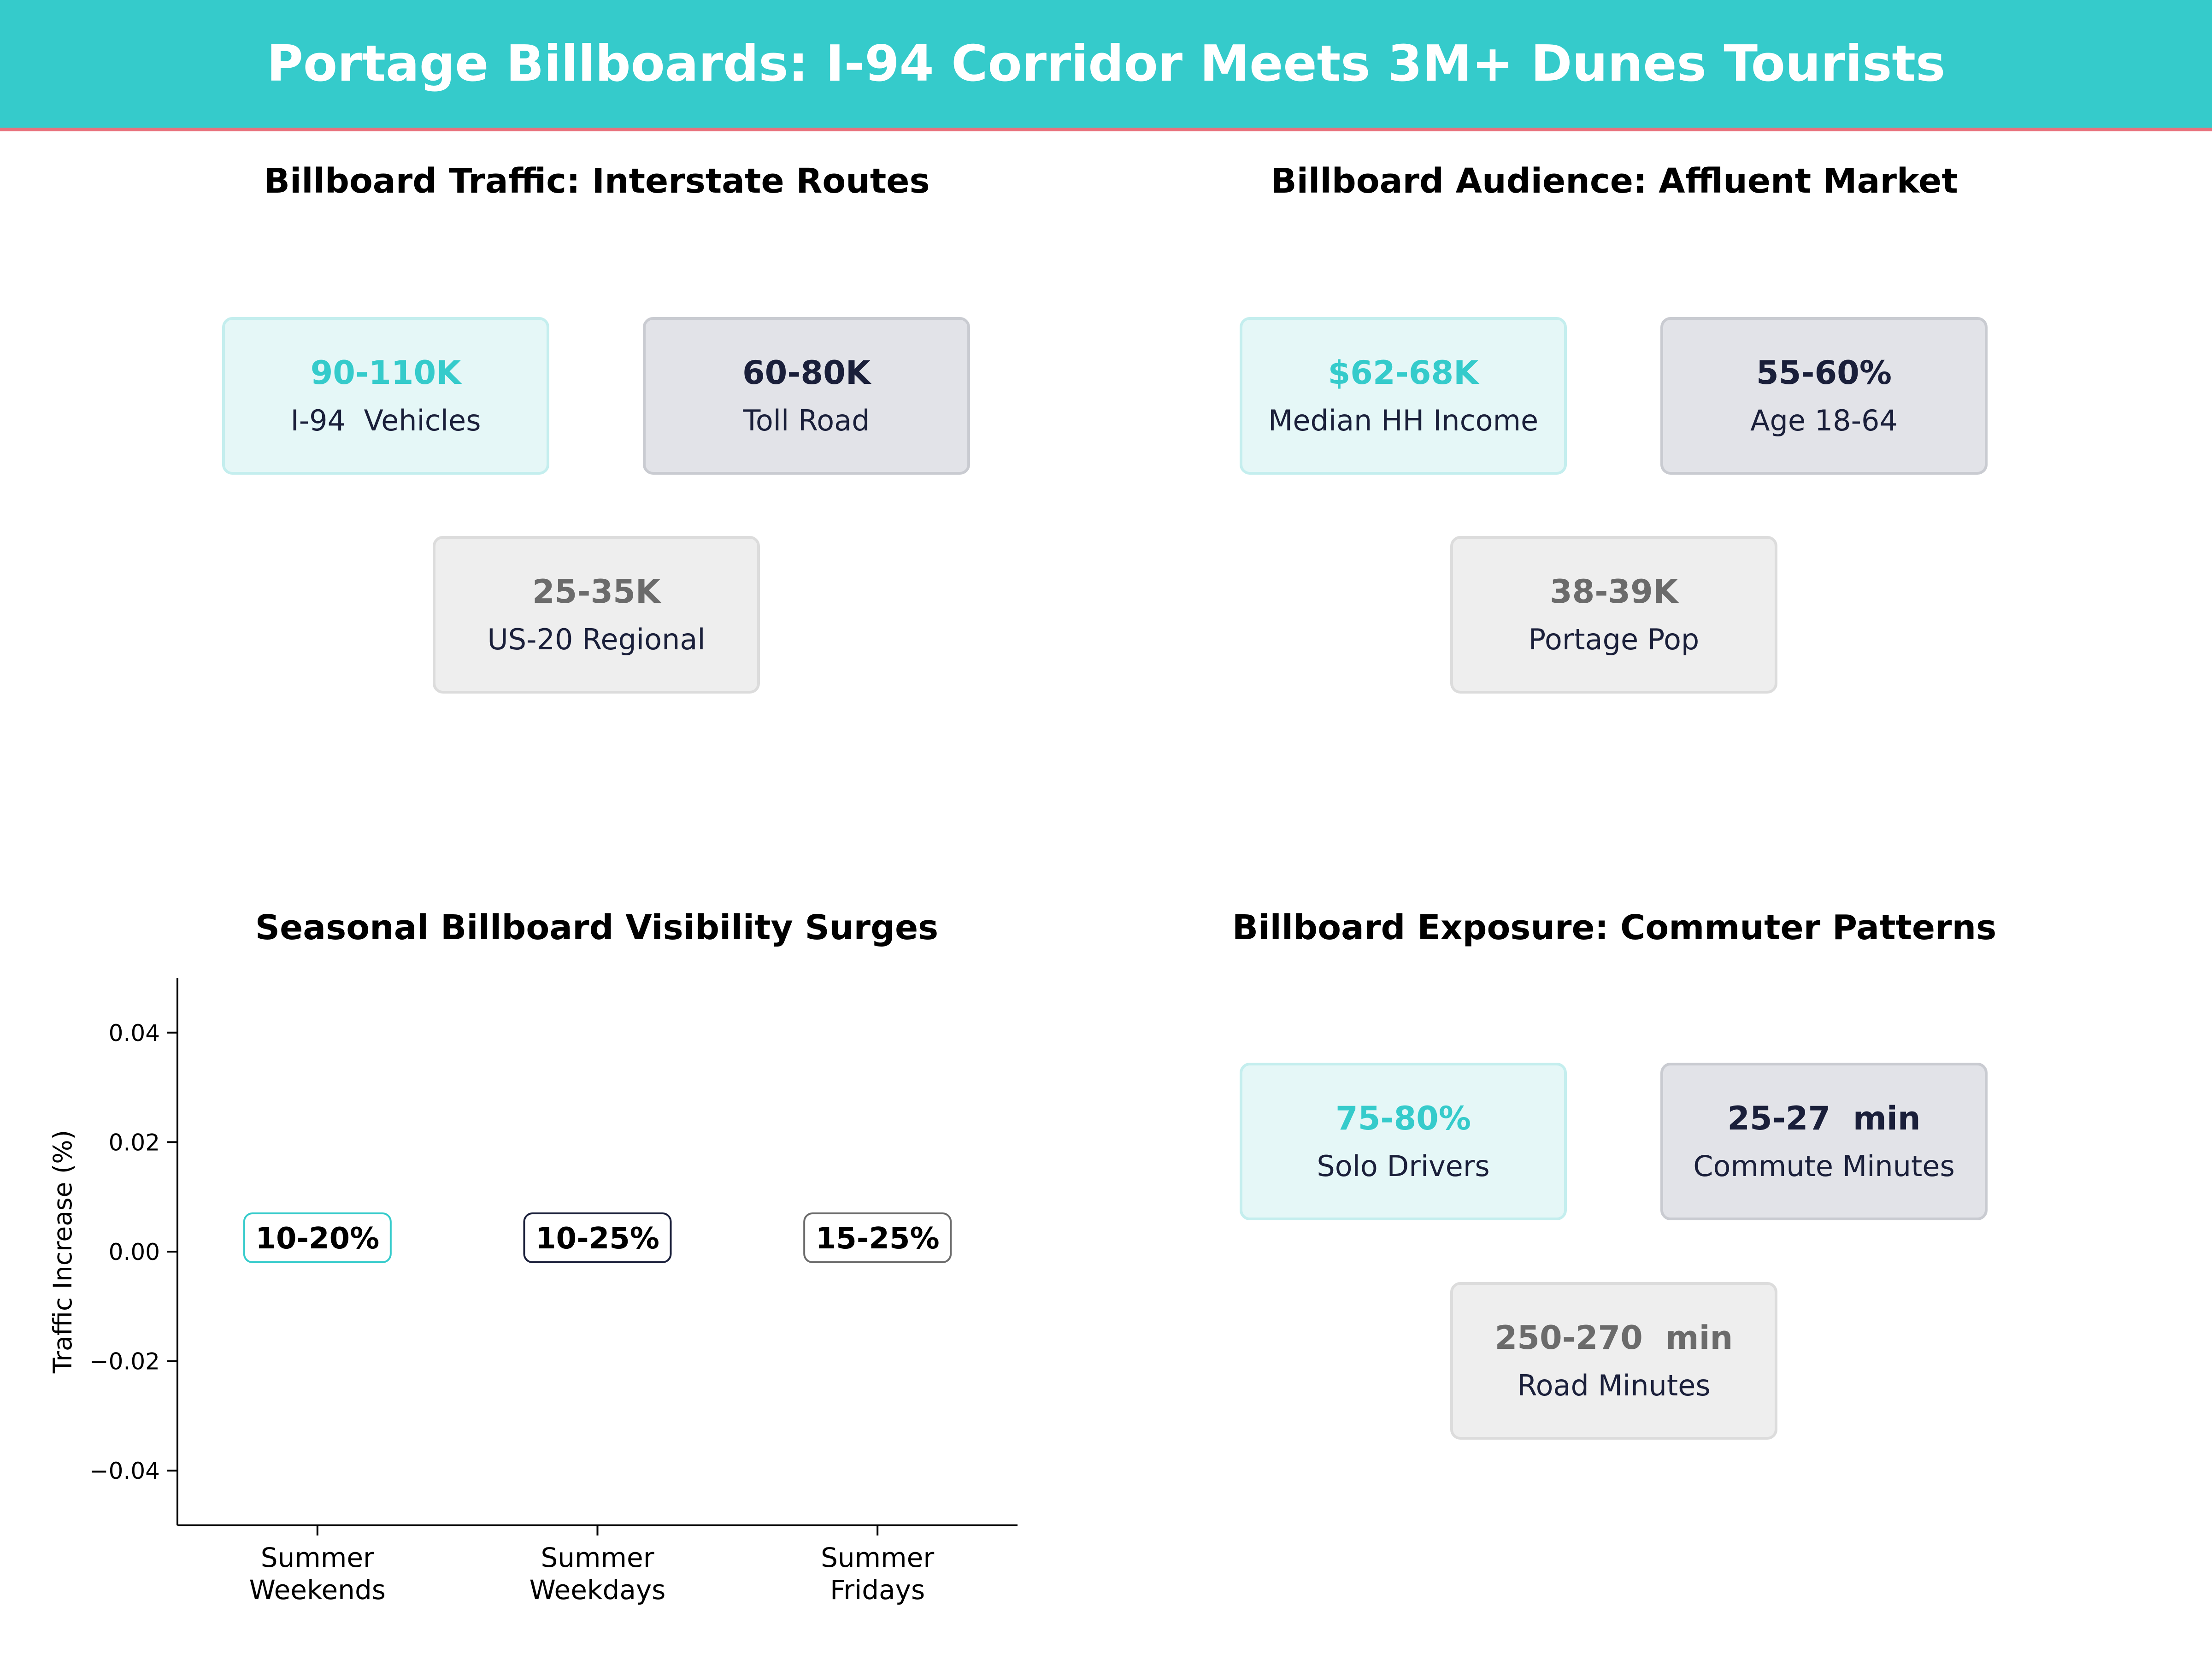 This screenshot has height=1659, width=2212. I want to click on y-tick-label: 0.00, so click(134, 1252).